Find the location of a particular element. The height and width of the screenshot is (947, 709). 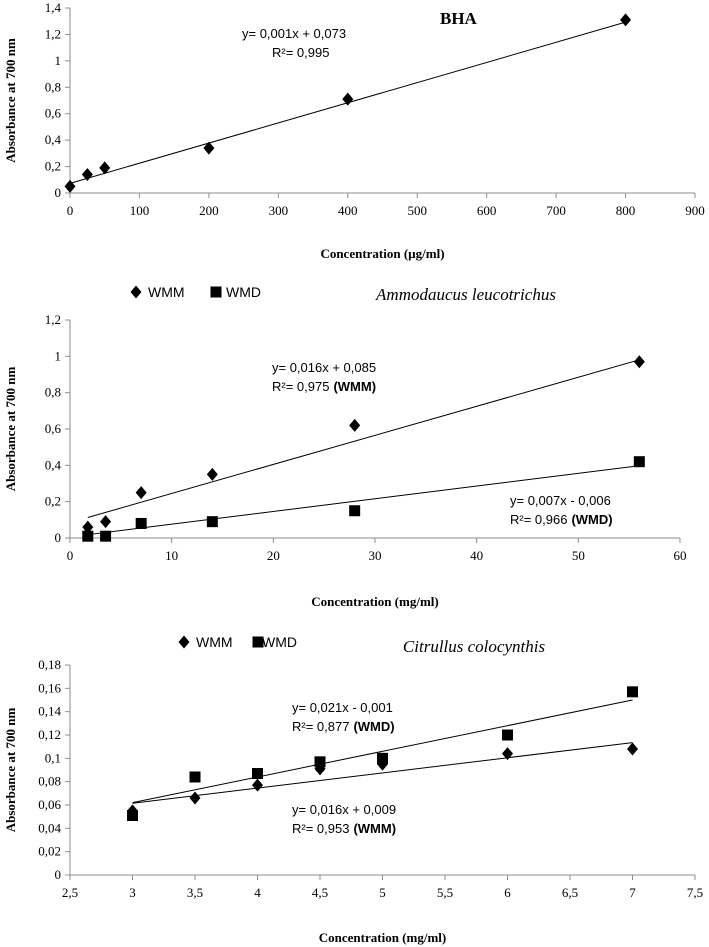

equation-bha: y= 0,001x + 0,073 is located at coordinates (294, 33).